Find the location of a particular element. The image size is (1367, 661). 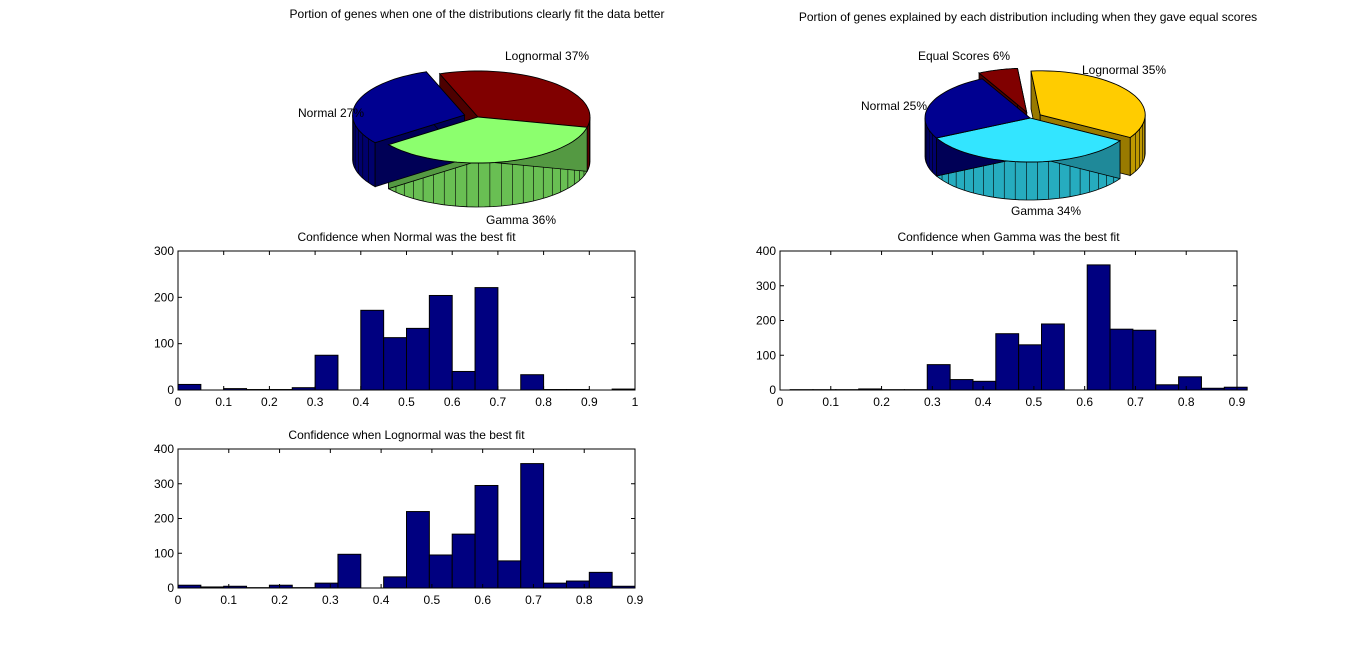

hist1-title: Confidence when Normal was the best fit is located at coordinates (406, 237).